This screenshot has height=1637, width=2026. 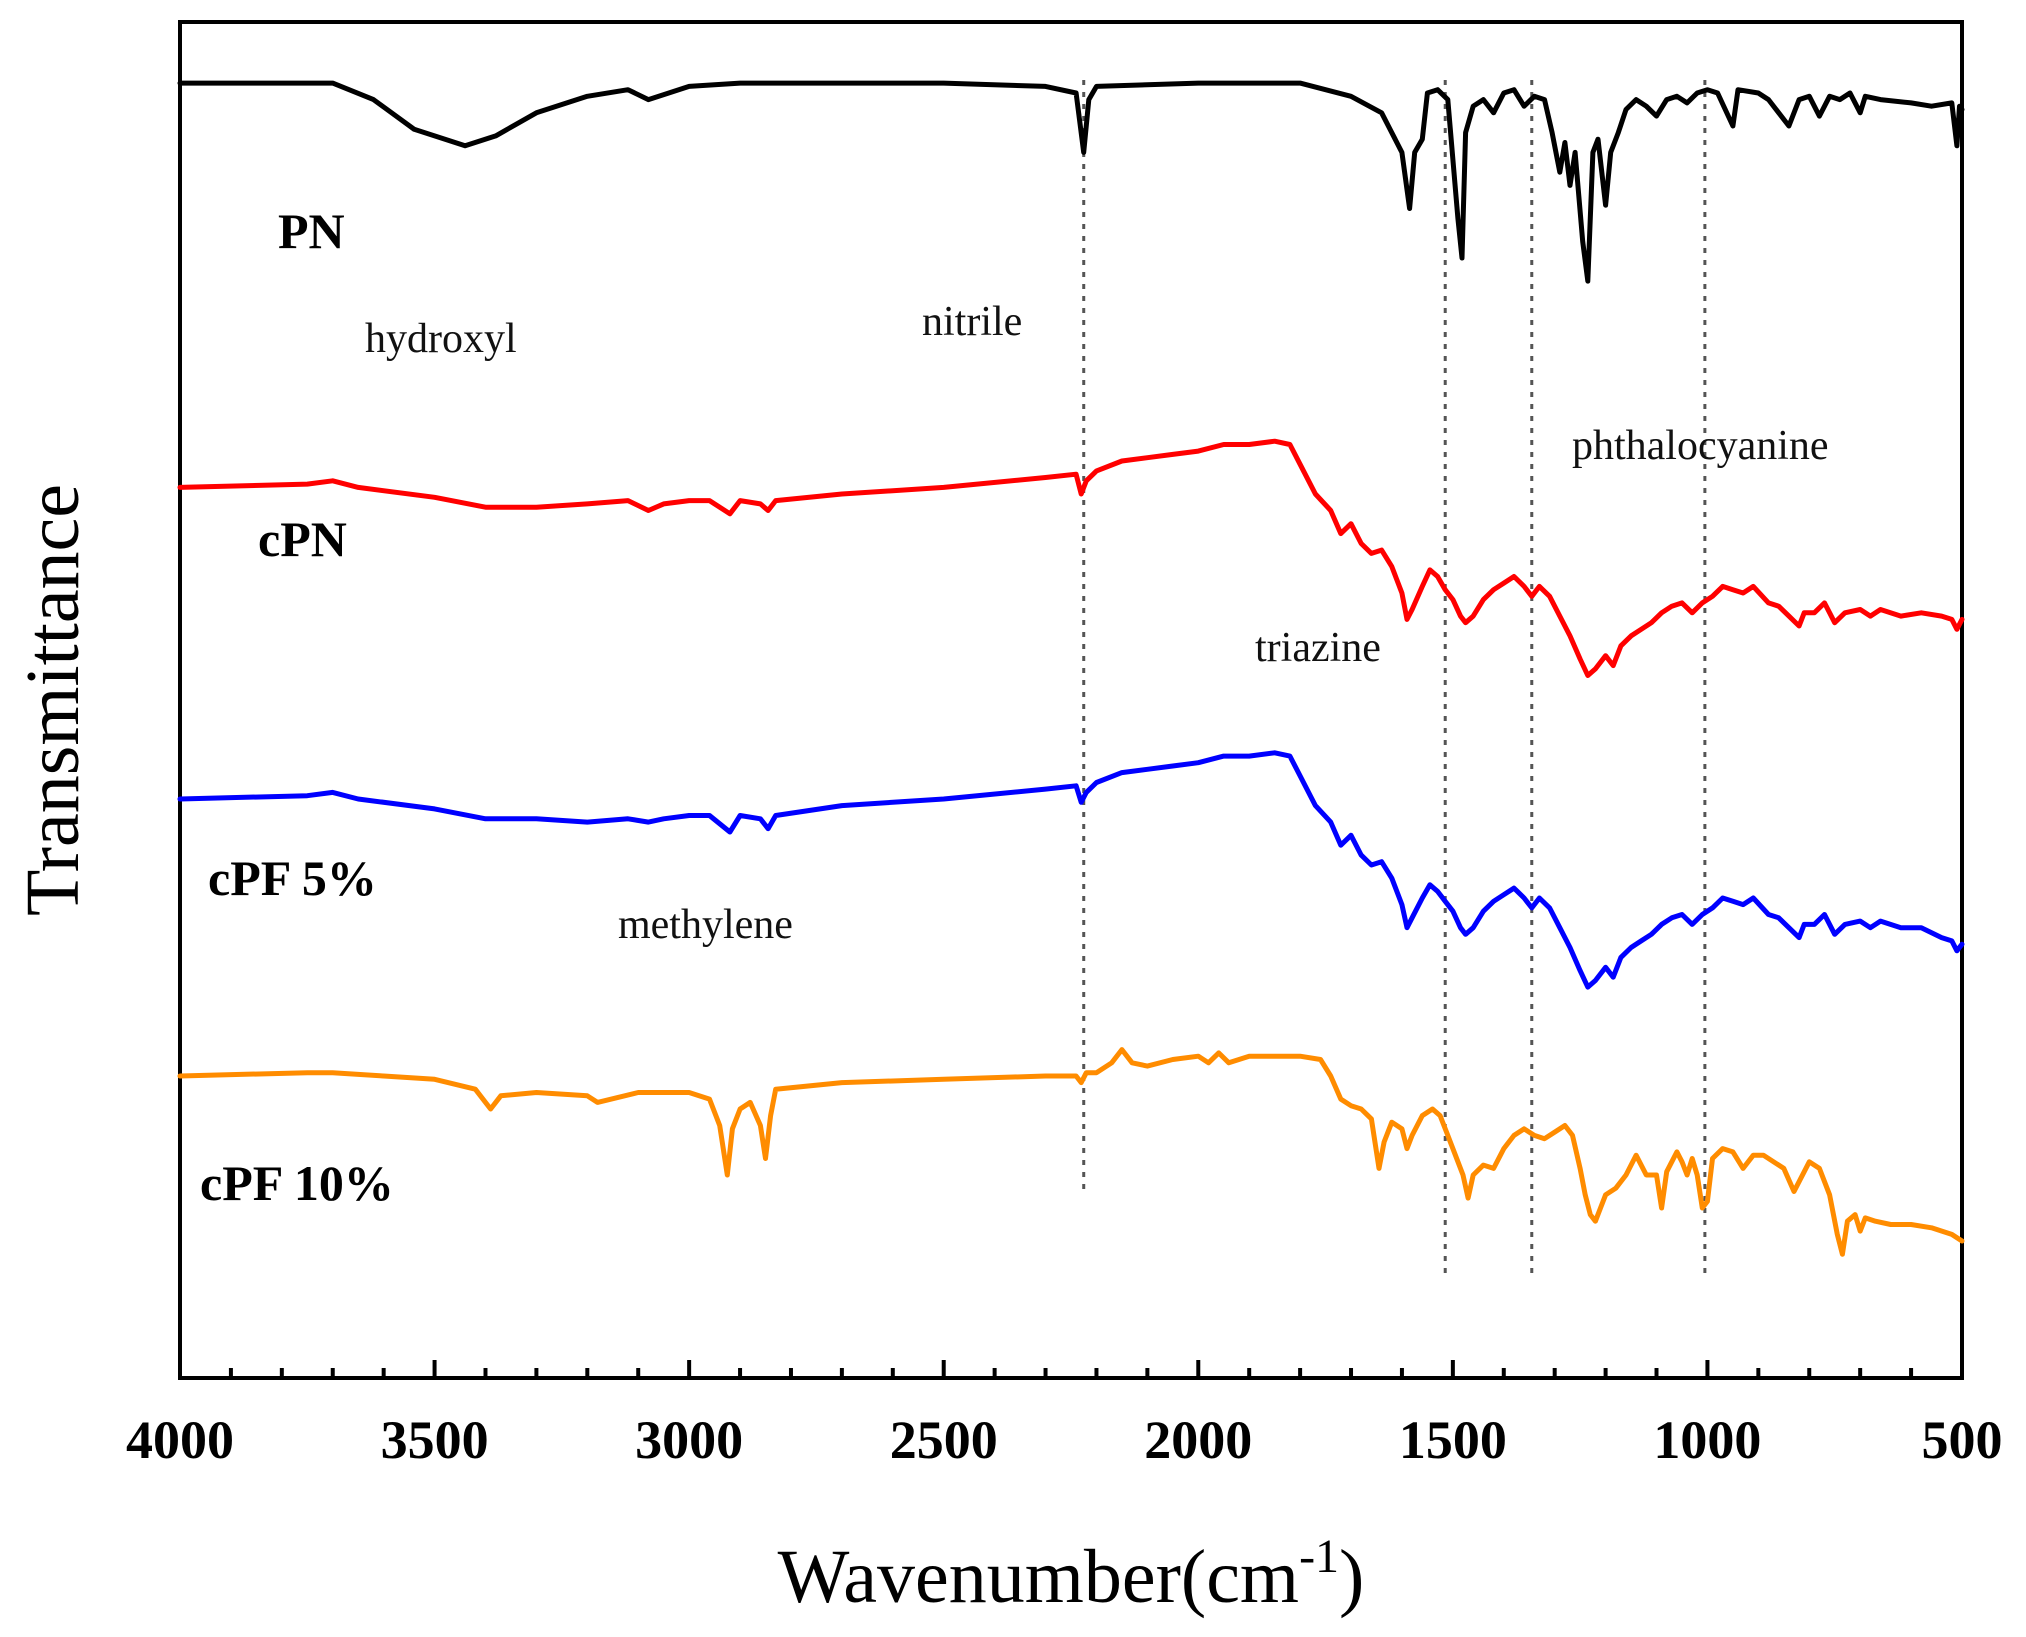 I want to click on x-tick-label: 1000, so click(x=1707, y=1440).